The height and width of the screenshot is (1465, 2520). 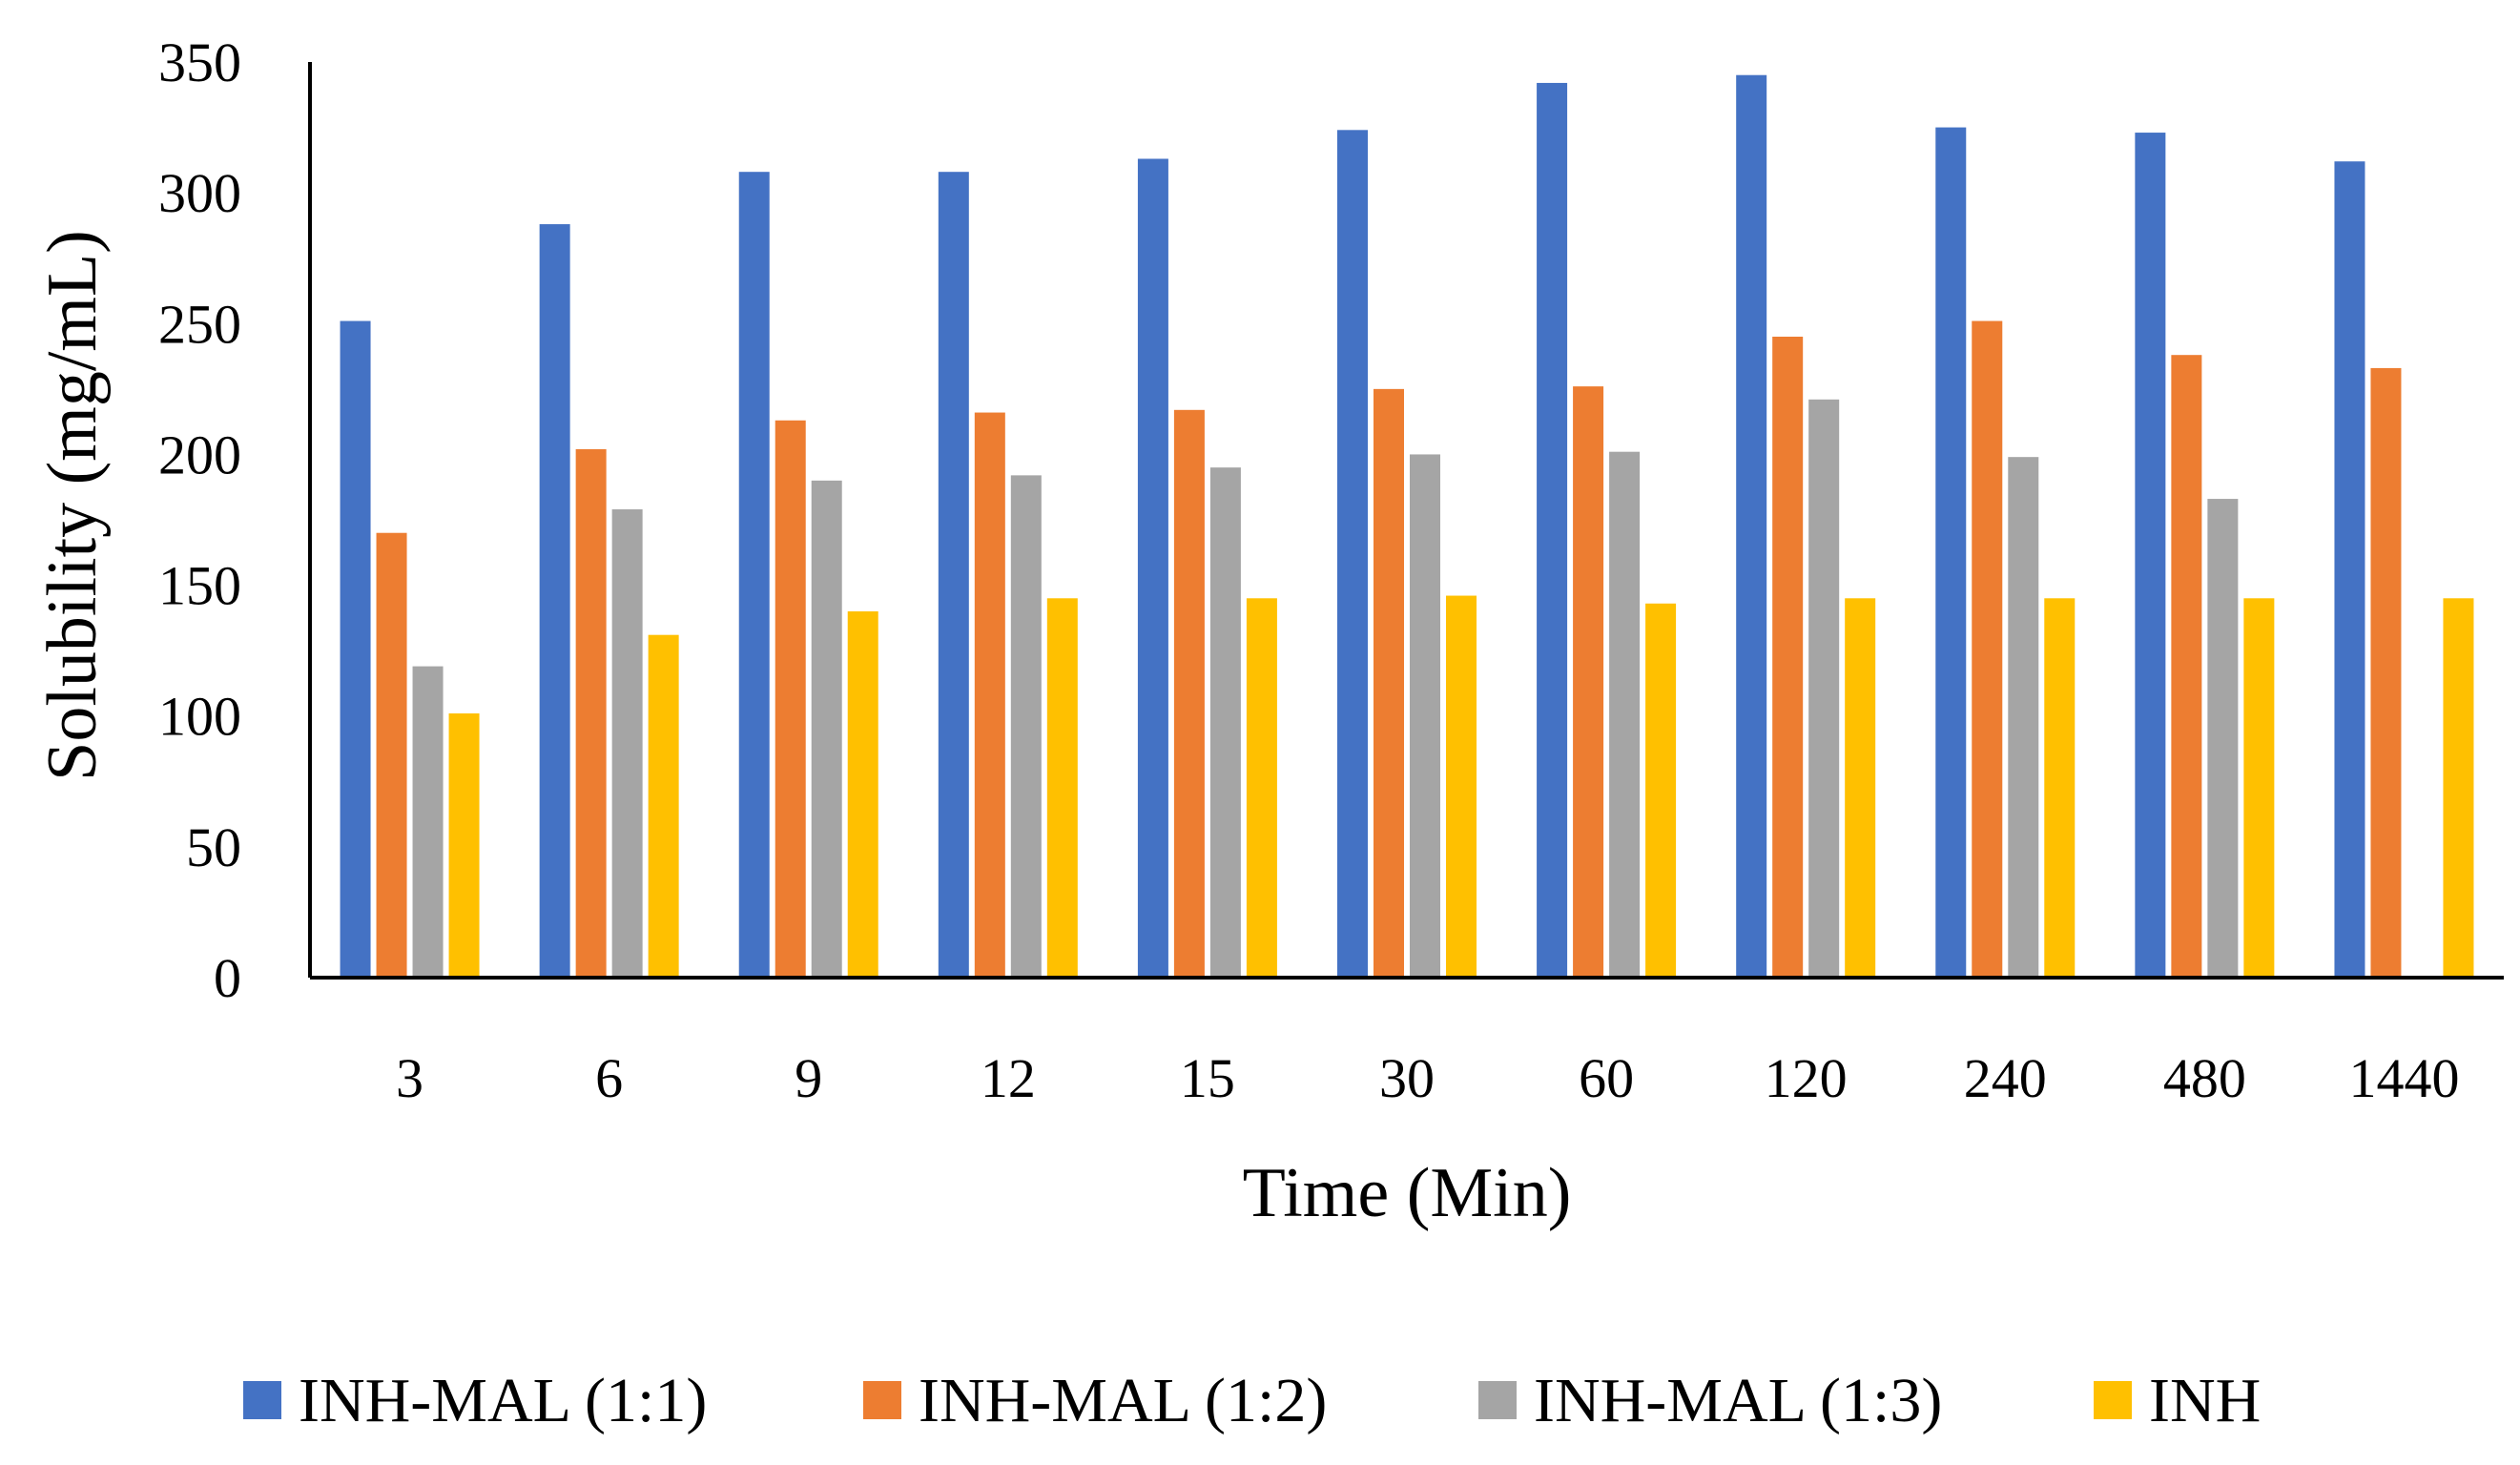 I want to click on y-tick-label: 100, so click(x=199, y=717).